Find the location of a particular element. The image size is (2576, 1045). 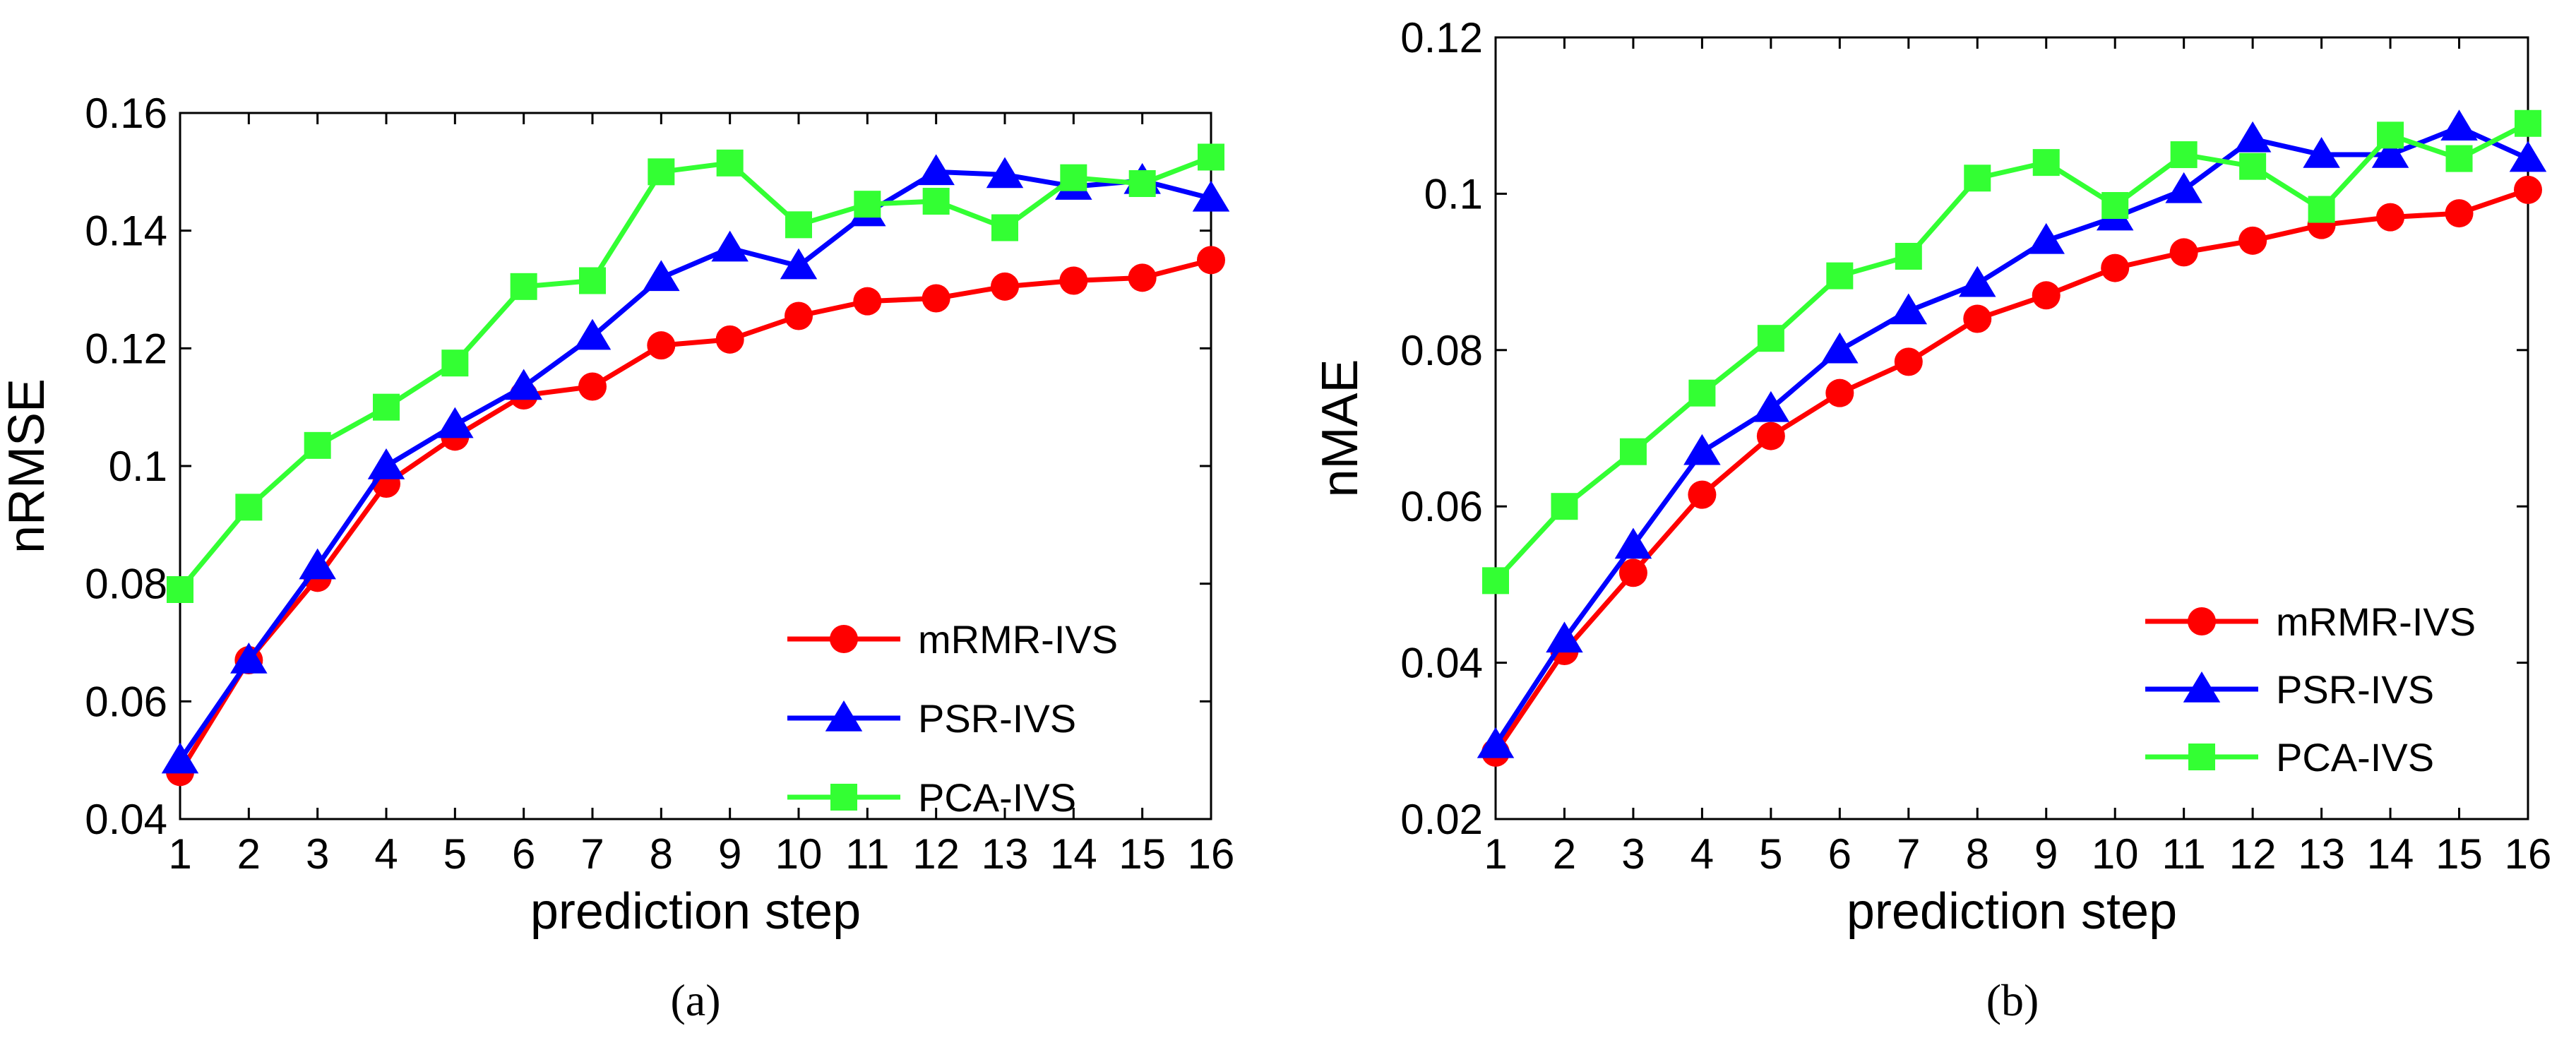

panel-caption: (b) is located at coordinates (2012, 1000).